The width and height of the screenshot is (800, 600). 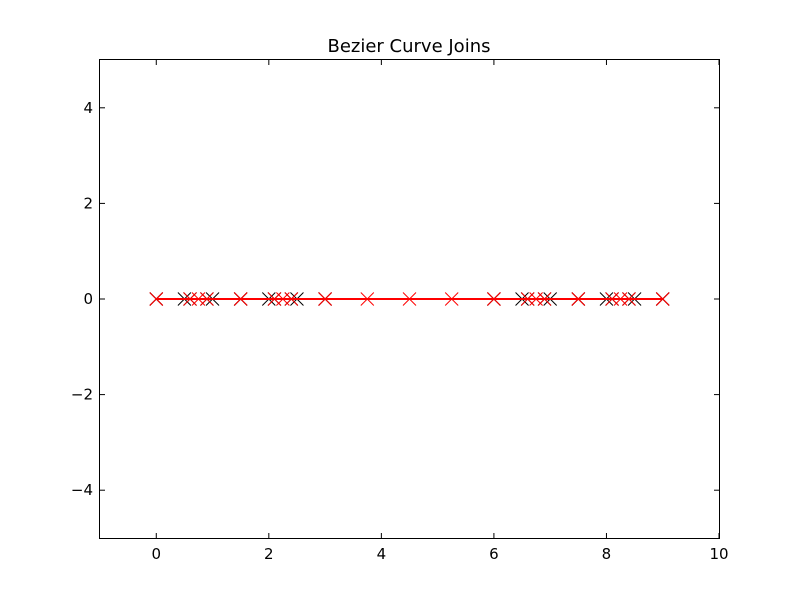 I want to click on chart-title: Bezier Curve Joins, so click(x=408, y=46).